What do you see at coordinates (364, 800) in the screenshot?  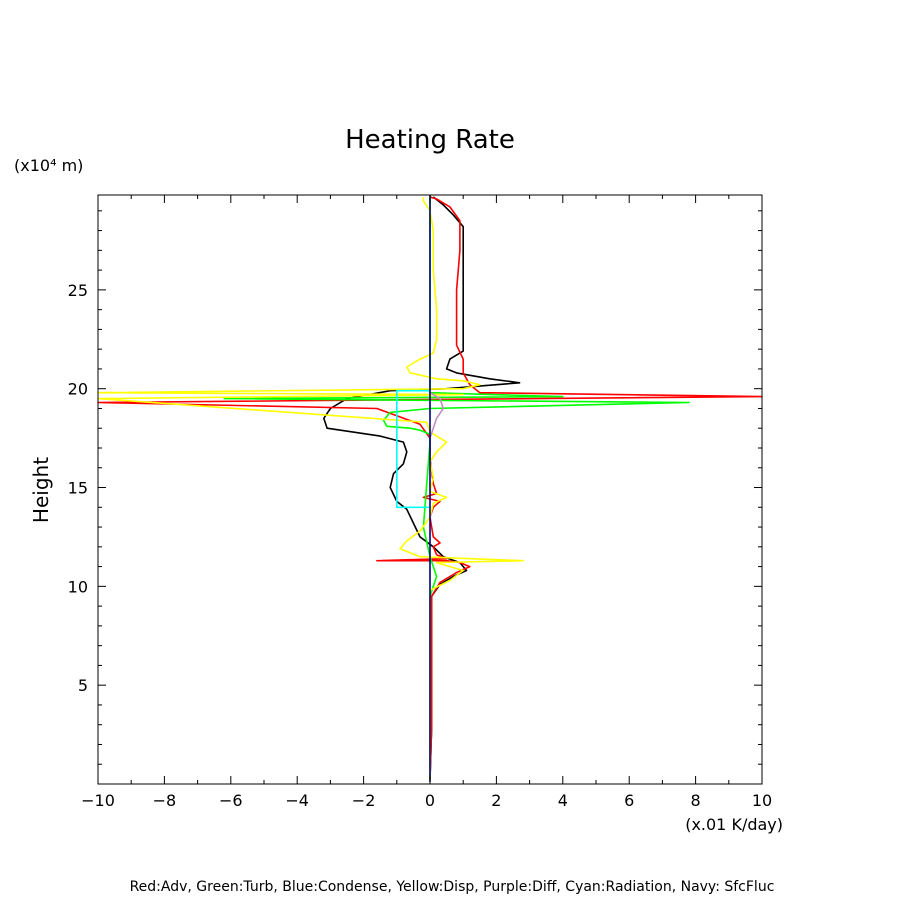 I see `x-tick-label: −2` at bounding box center [364, 800].